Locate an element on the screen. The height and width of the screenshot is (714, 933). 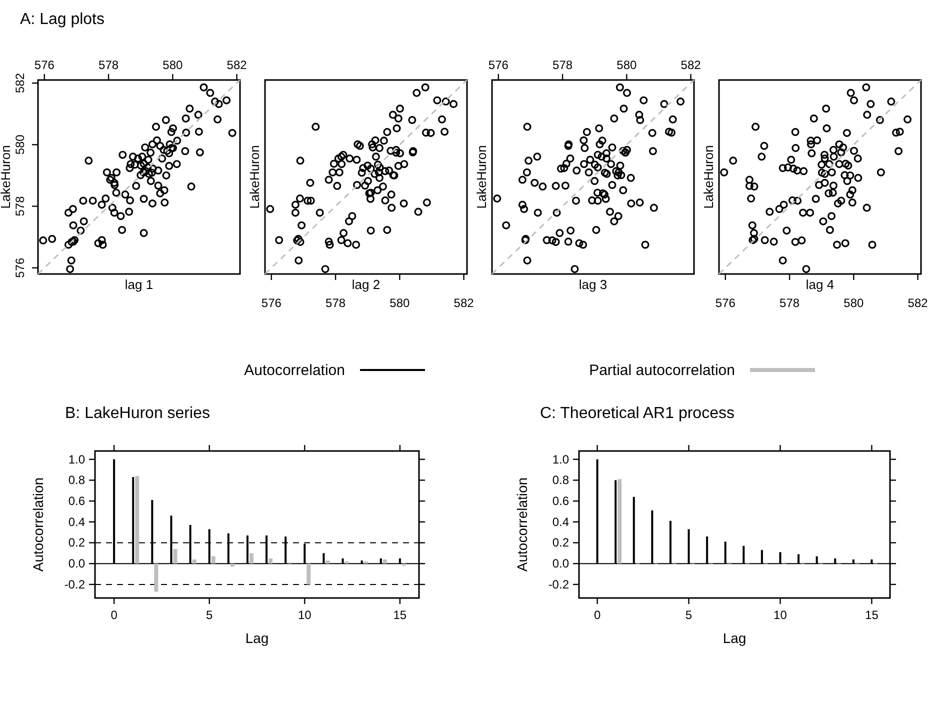
y-tick-label: 582 is located at coordinates (20, 83).